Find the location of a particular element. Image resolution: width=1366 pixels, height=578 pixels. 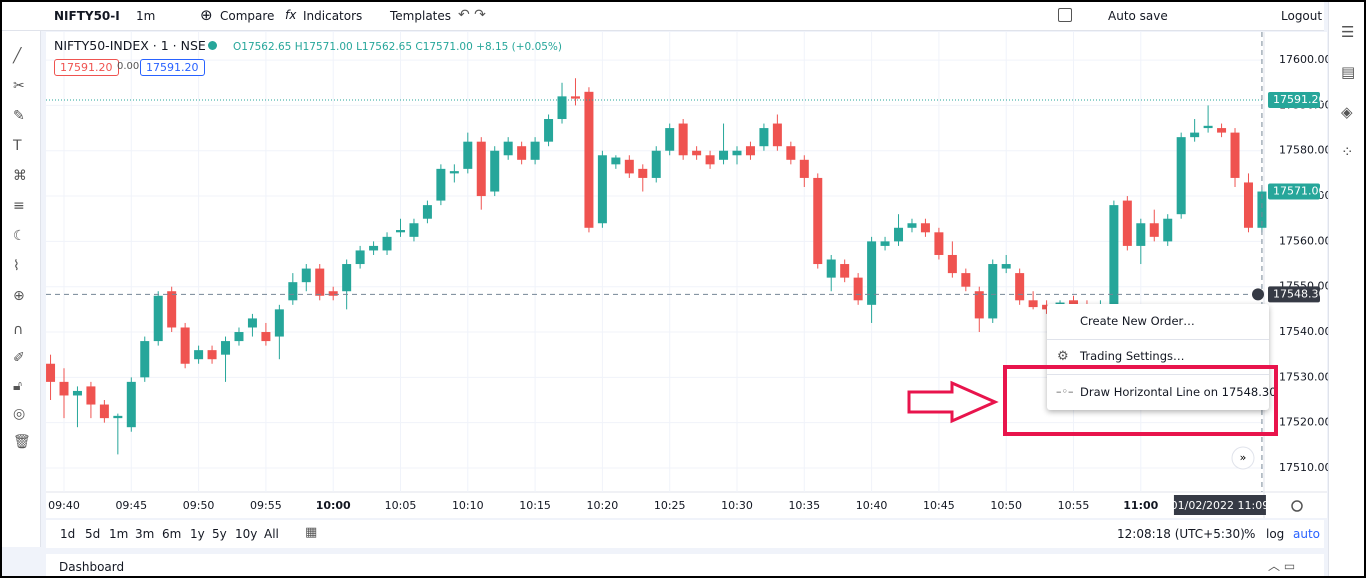

checkbox is located at coordinates (1065, 15).